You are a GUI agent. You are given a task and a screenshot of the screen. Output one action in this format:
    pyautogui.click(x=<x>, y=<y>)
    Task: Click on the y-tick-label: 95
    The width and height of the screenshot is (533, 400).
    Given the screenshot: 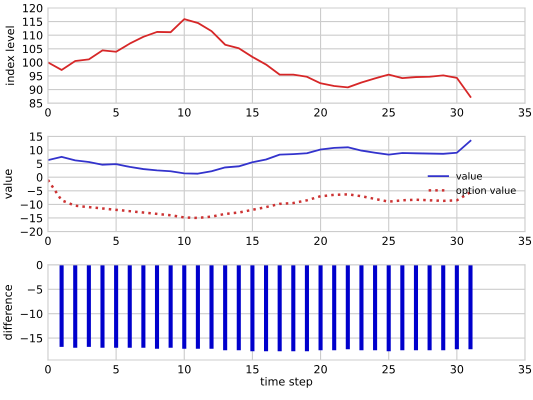 What is the action you would take?
    pyautogui.click(x=36, y=76)
    